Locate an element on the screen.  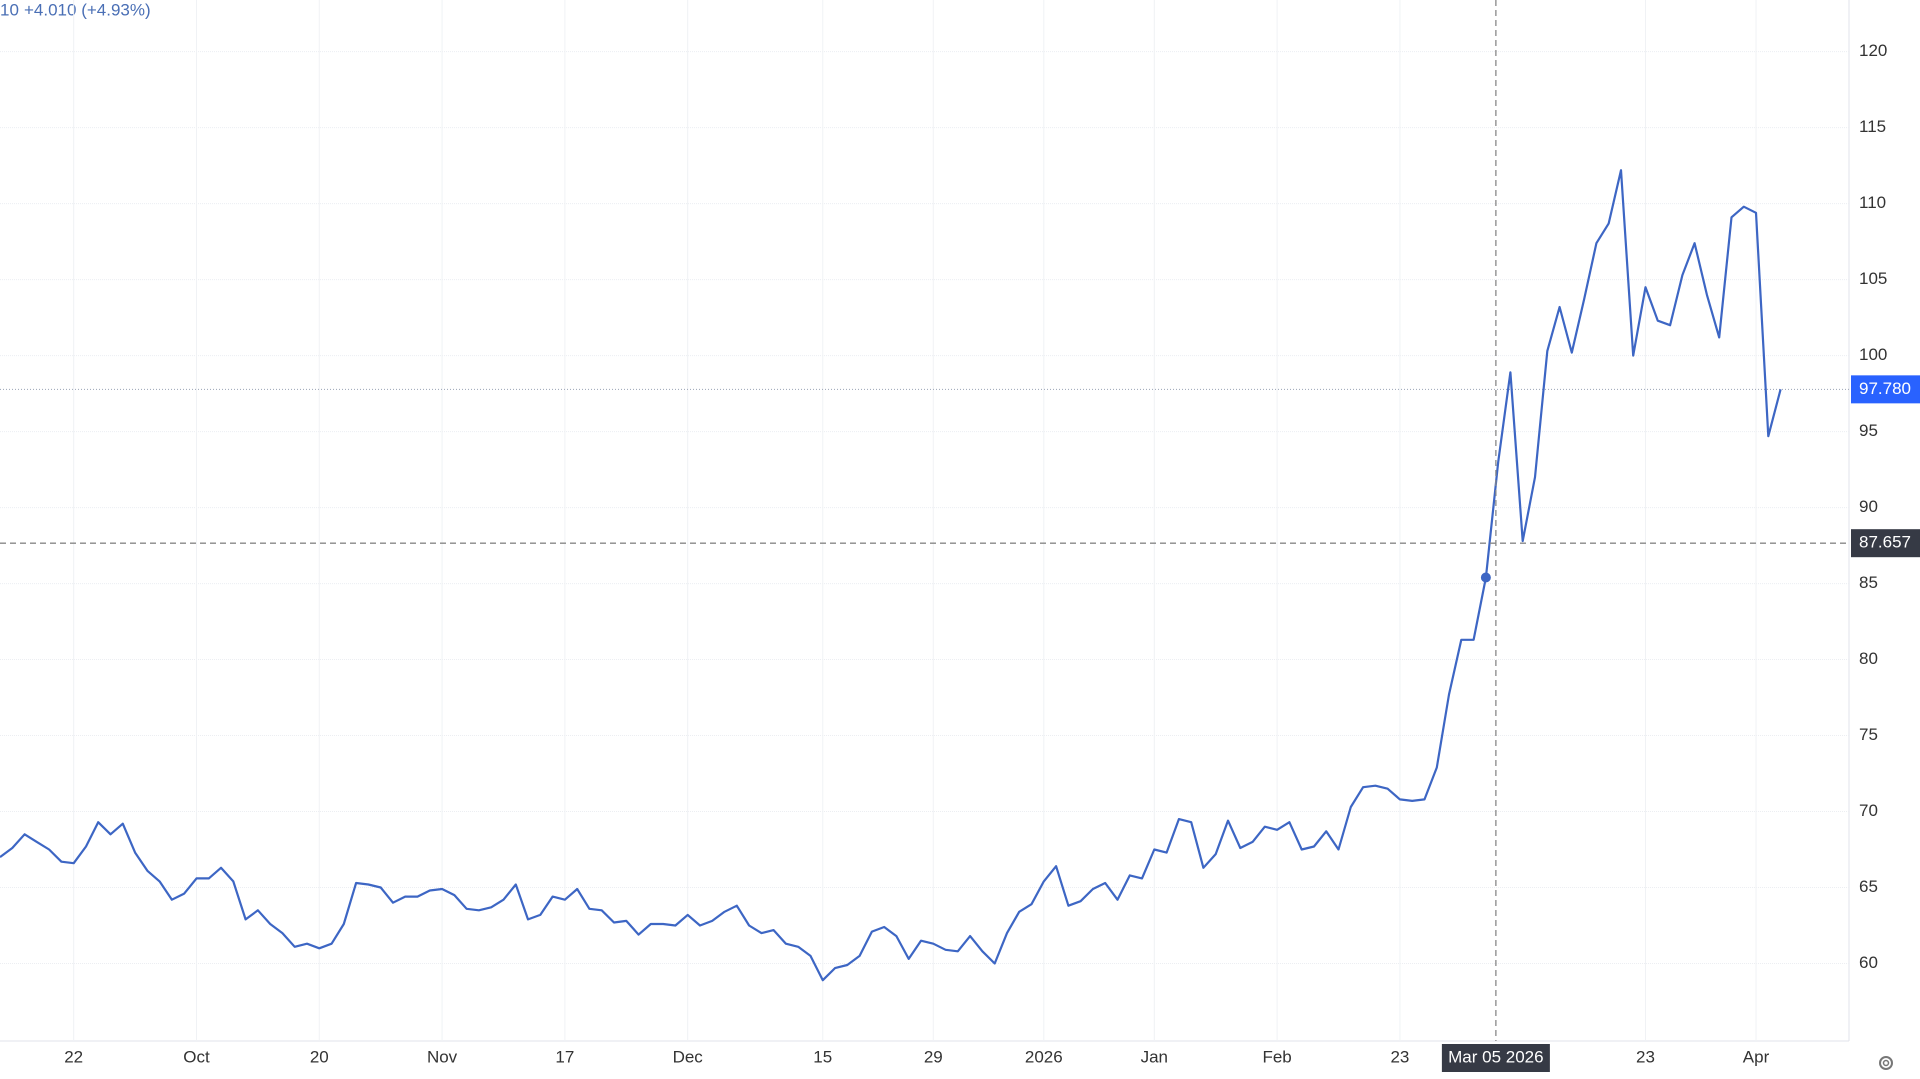
legend-change: +4.010 (+4.93%) is located at coordinates (87, 9).